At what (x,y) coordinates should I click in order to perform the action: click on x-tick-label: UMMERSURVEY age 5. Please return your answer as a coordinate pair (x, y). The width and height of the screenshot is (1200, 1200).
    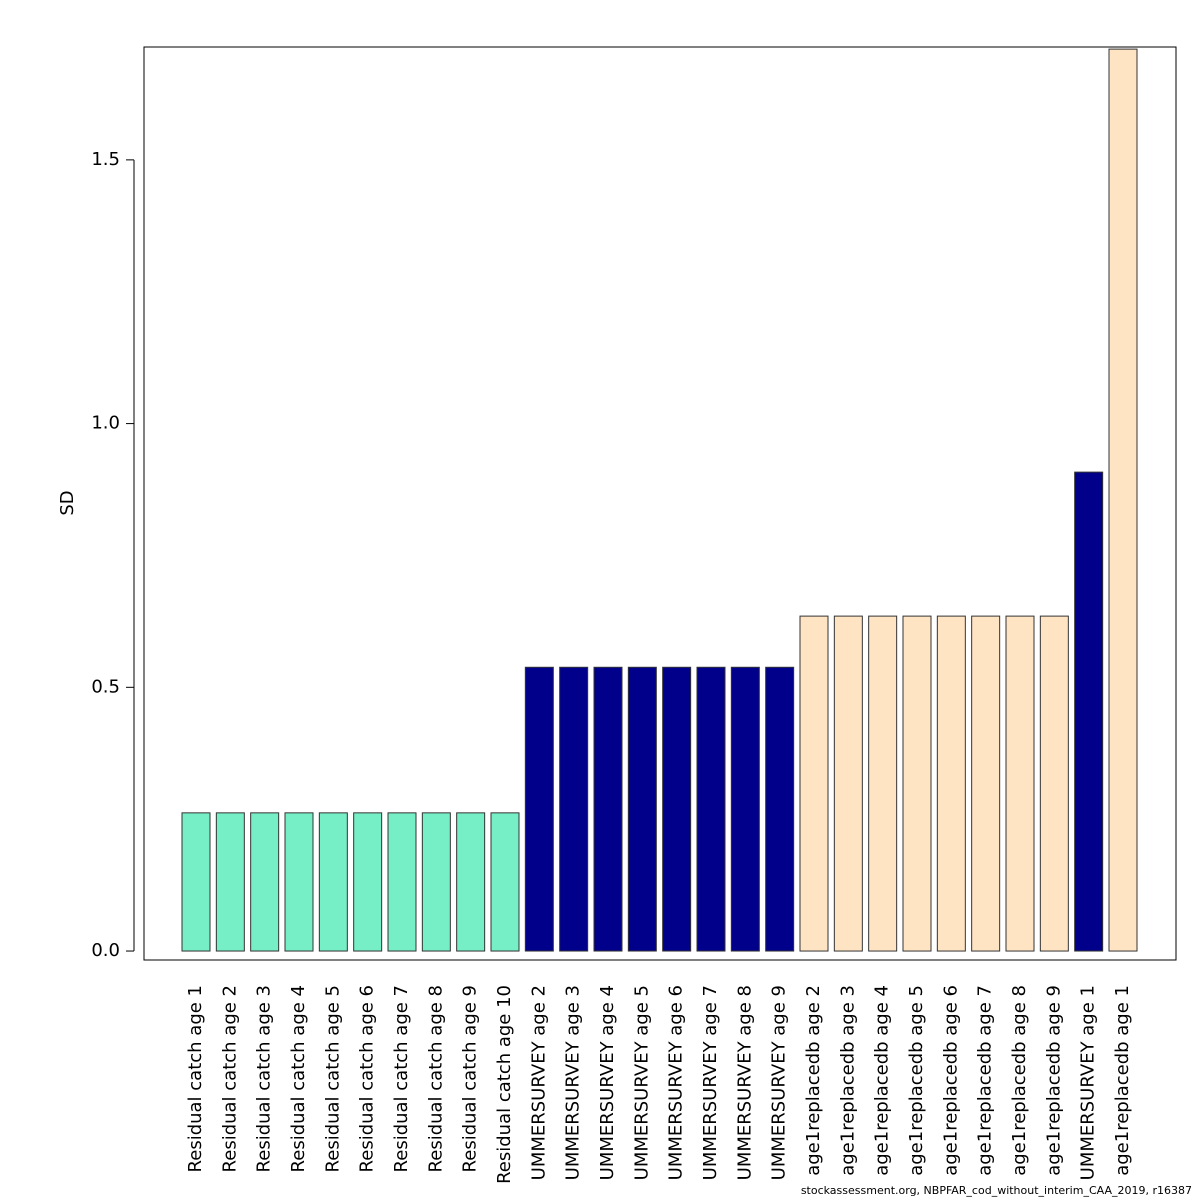
    Looking at the image, I should click on (641, 1082).